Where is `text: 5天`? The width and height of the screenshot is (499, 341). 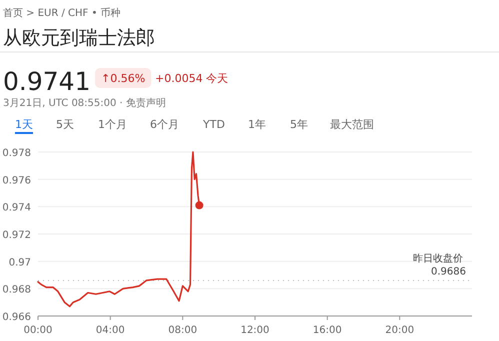 text: 5天 is located at coordinates (65, 124).